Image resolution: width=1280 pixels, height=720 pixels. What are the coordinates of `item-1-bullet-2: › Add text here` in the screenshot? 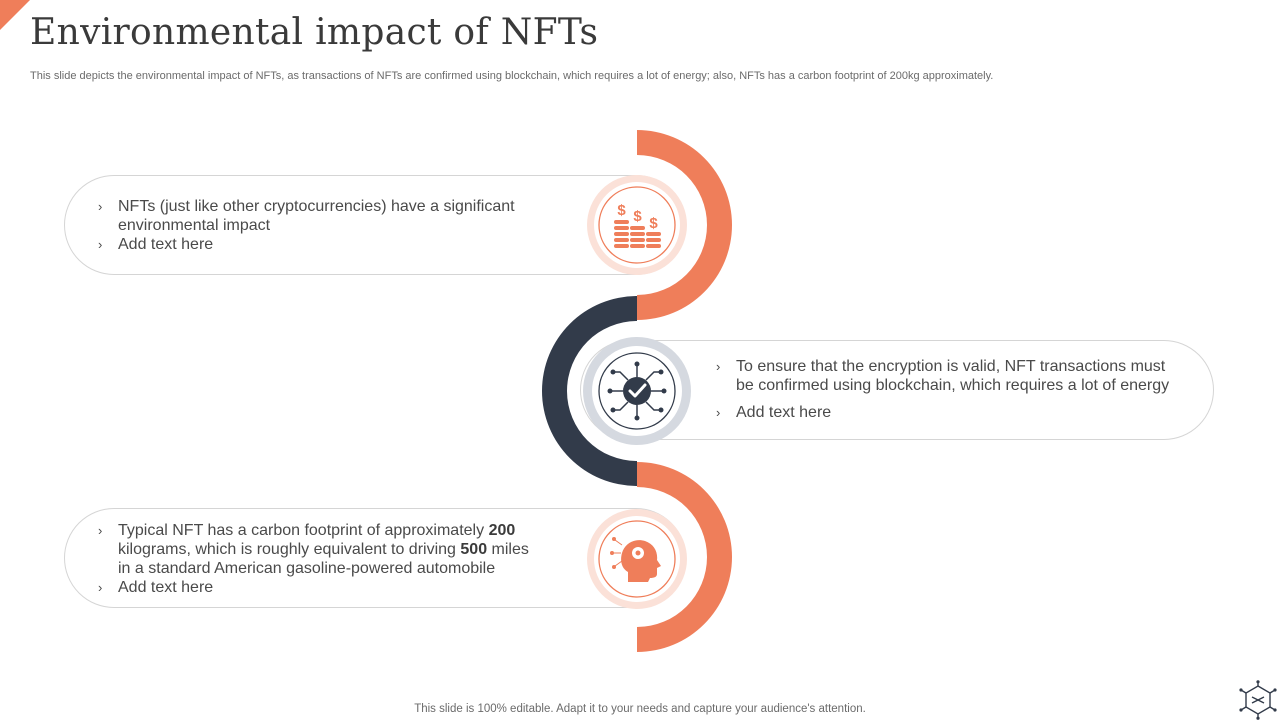 It's located at (313, 244).